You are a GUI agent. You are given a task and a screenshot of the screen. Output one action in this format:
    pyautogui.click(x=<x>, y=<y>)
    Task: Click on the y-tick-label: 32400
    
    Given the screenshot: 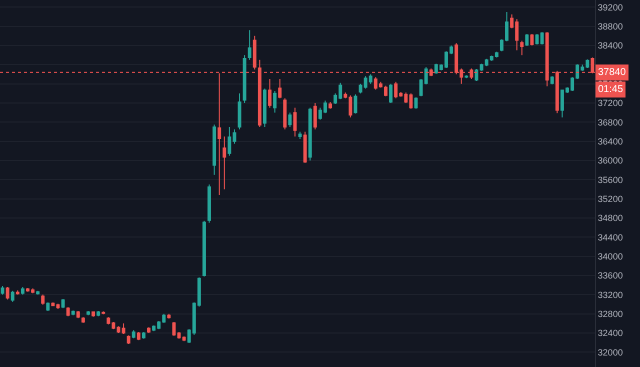 What is the action you would take?
    pyautogui.click(x=610, y=333)
    